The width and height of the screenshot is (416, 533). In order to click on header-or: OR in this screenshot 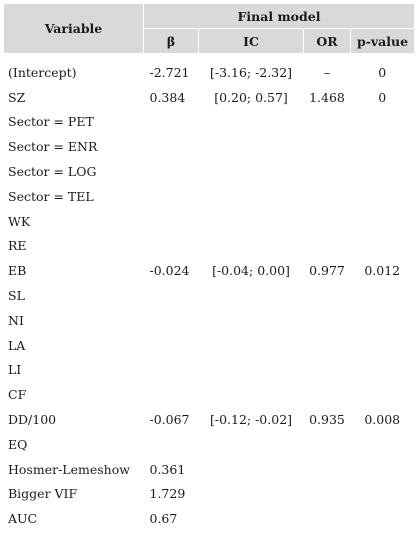, I will do `click(327, 41)`.